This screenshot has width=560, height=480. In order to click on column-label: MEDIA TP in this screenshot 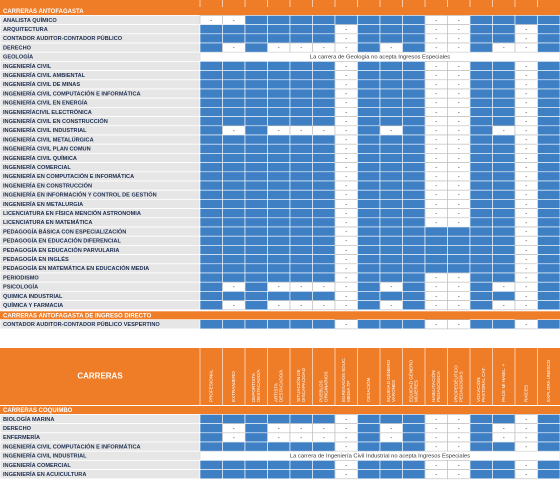, I will do `click(348, 391)`.